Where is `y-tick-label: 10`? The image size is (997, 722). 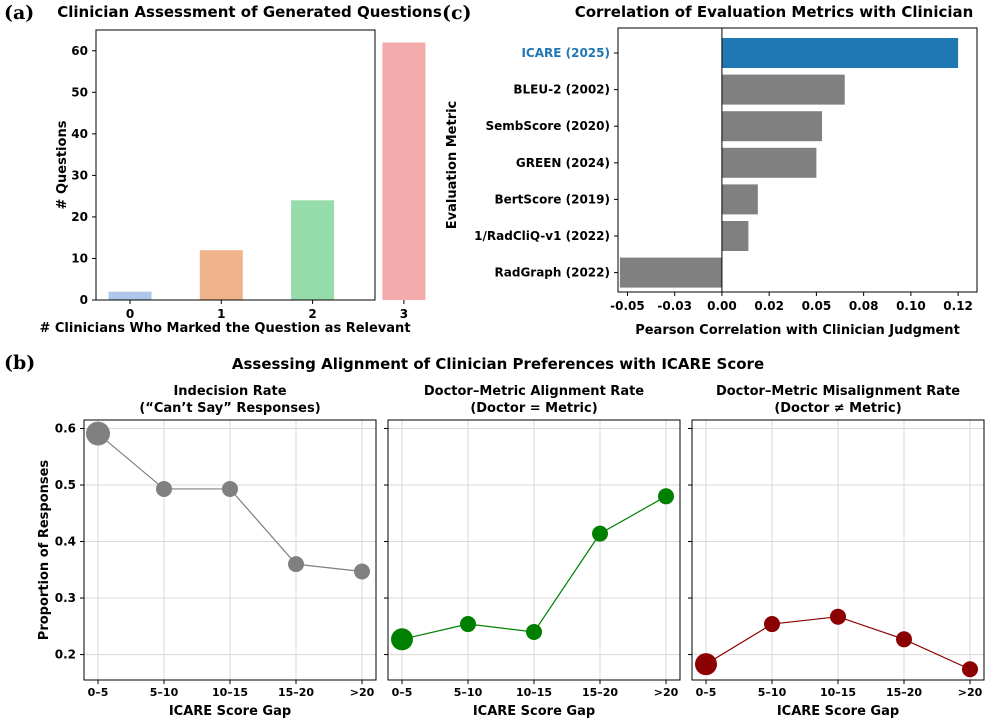
y-tick-label: 10 is located at coordinates (79, 258).